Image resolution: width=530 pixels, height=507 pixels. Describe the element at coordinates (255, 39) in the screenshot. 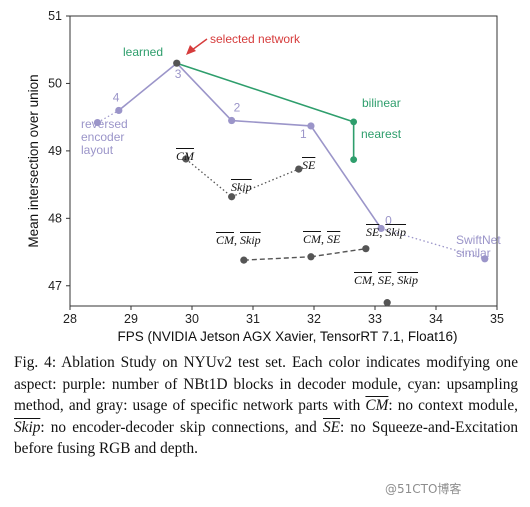

I see `selected-network-label: selected network` at that location.